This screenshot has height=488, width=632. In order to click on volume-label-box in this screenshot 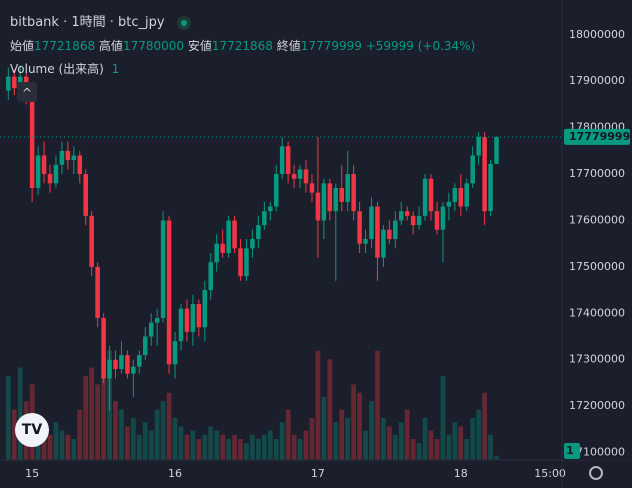, I will do `click(572, 451)`.